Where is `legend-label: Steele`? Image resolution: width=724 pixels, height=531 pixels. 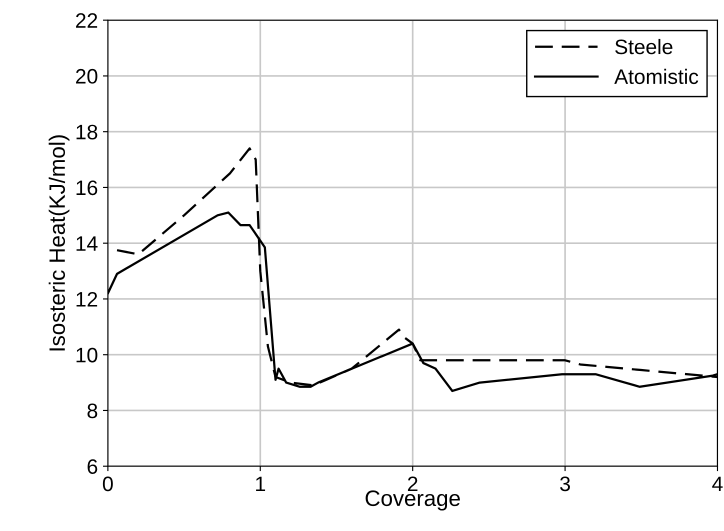 legend-label: Steele is located at coordinates (643, 46).